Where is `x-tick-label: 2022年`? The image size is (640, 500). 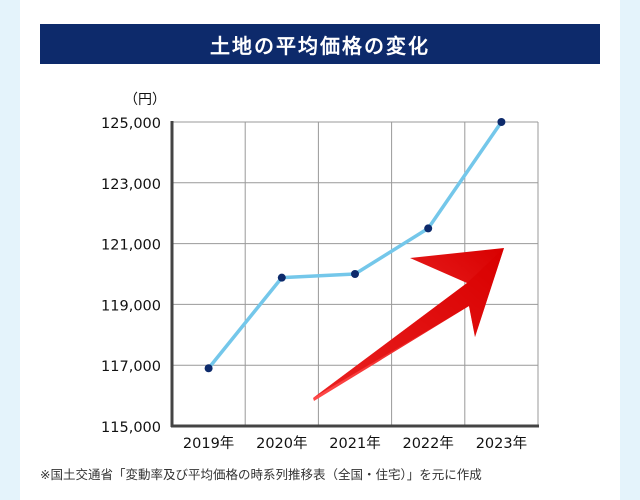
x-tick-label: 2022年 is located at coordinates (427, 443).